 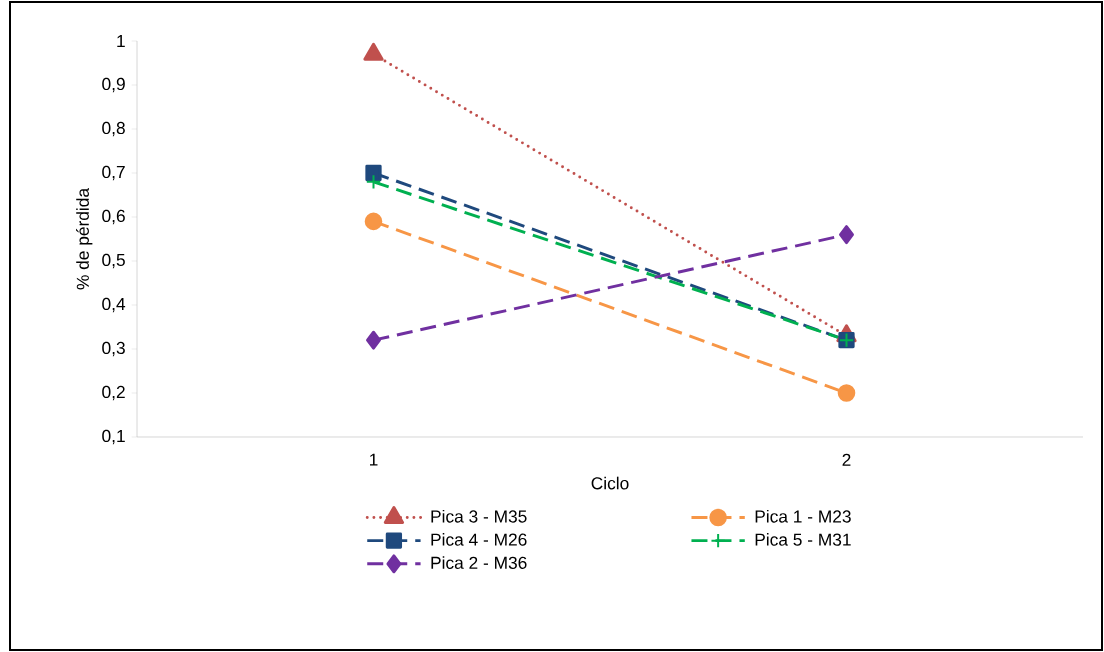 I want to click on legend-label: Pica 2 - M36, so click(x=479, y=562).